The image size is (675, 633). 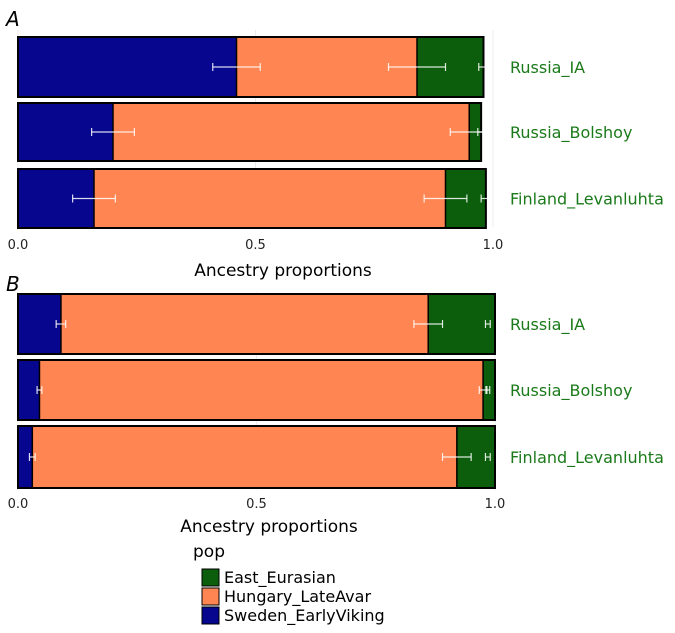 I want to click on panel-a-x-axis-label: Ancestry proportions, so click(x=283, y=271).